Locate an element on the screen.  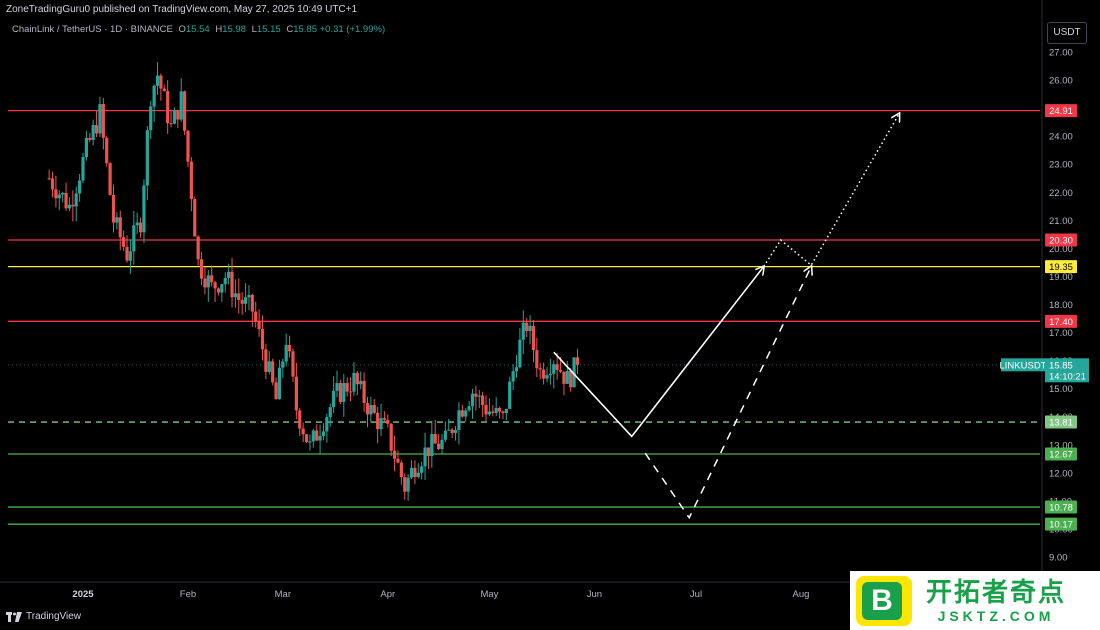
x-tick-label: Jun is located at coordinates (594, 594).